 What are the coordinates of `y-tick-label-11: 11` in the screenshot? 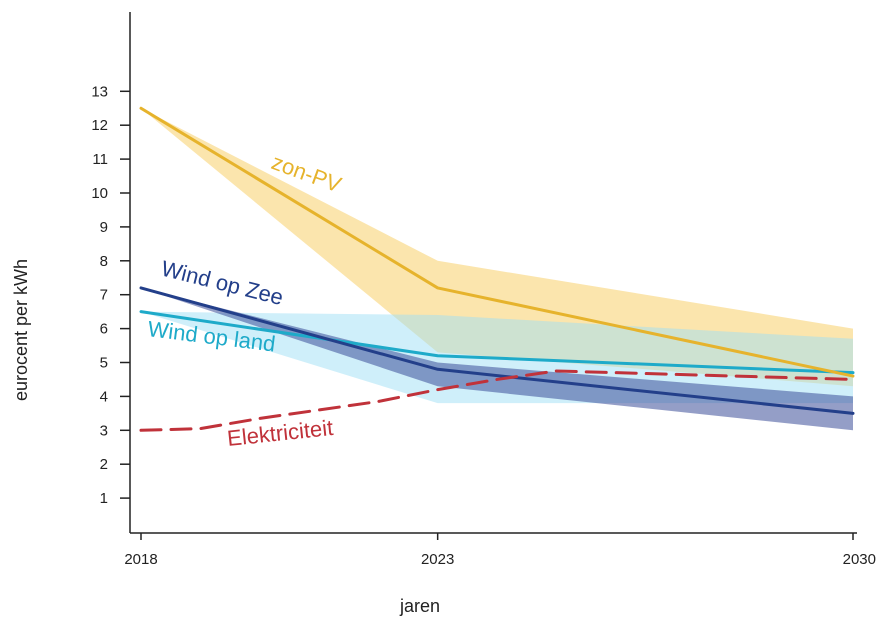 It's located at (100, 159).